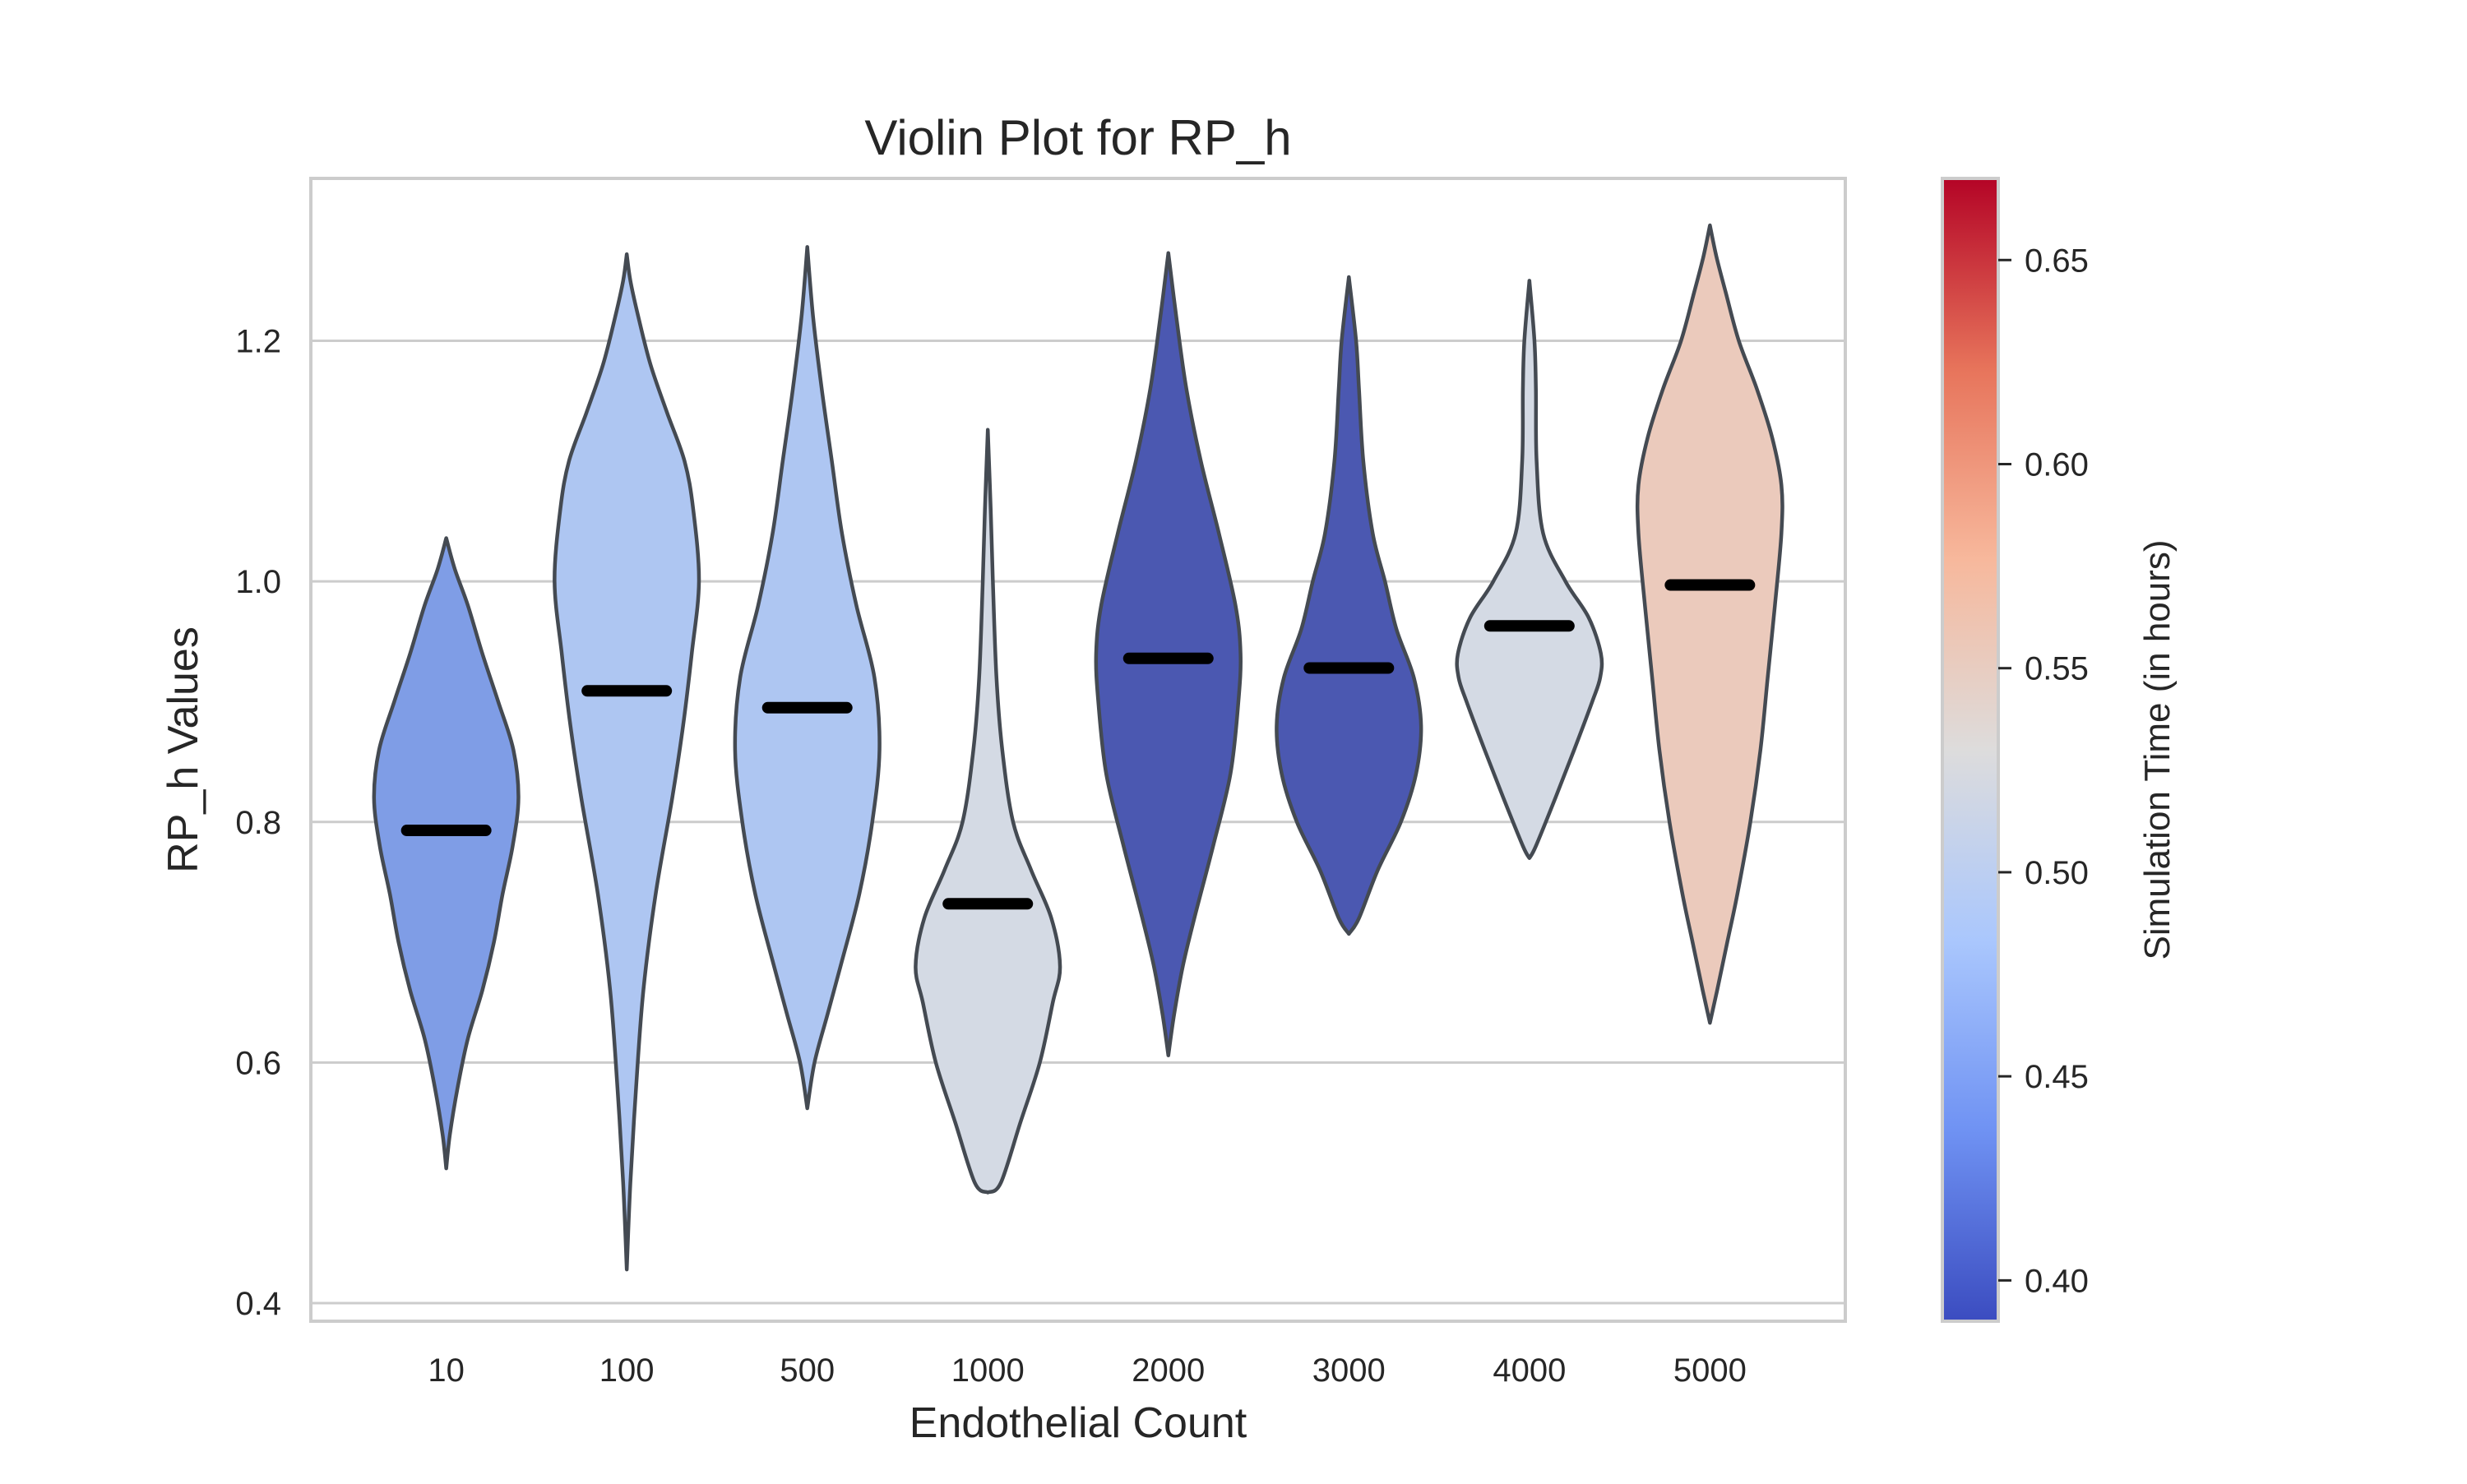 The height and width of the screenshot is (1484, 2467). What do you see at coordinates (258, 582) in the screenshot?
I see `y-tick-label: 1.0` at bounding box center [258, 582].